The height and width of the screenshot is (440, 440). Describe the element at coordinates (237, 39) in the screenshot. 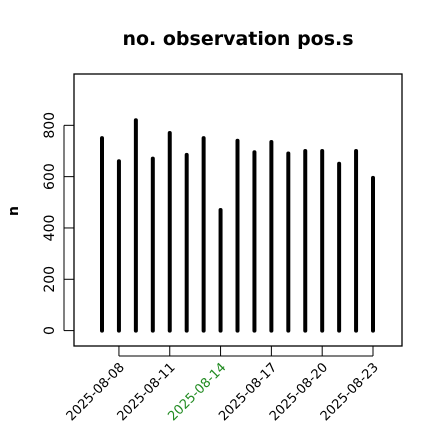

I see `chart-title: no. observation pos.s` at that location.